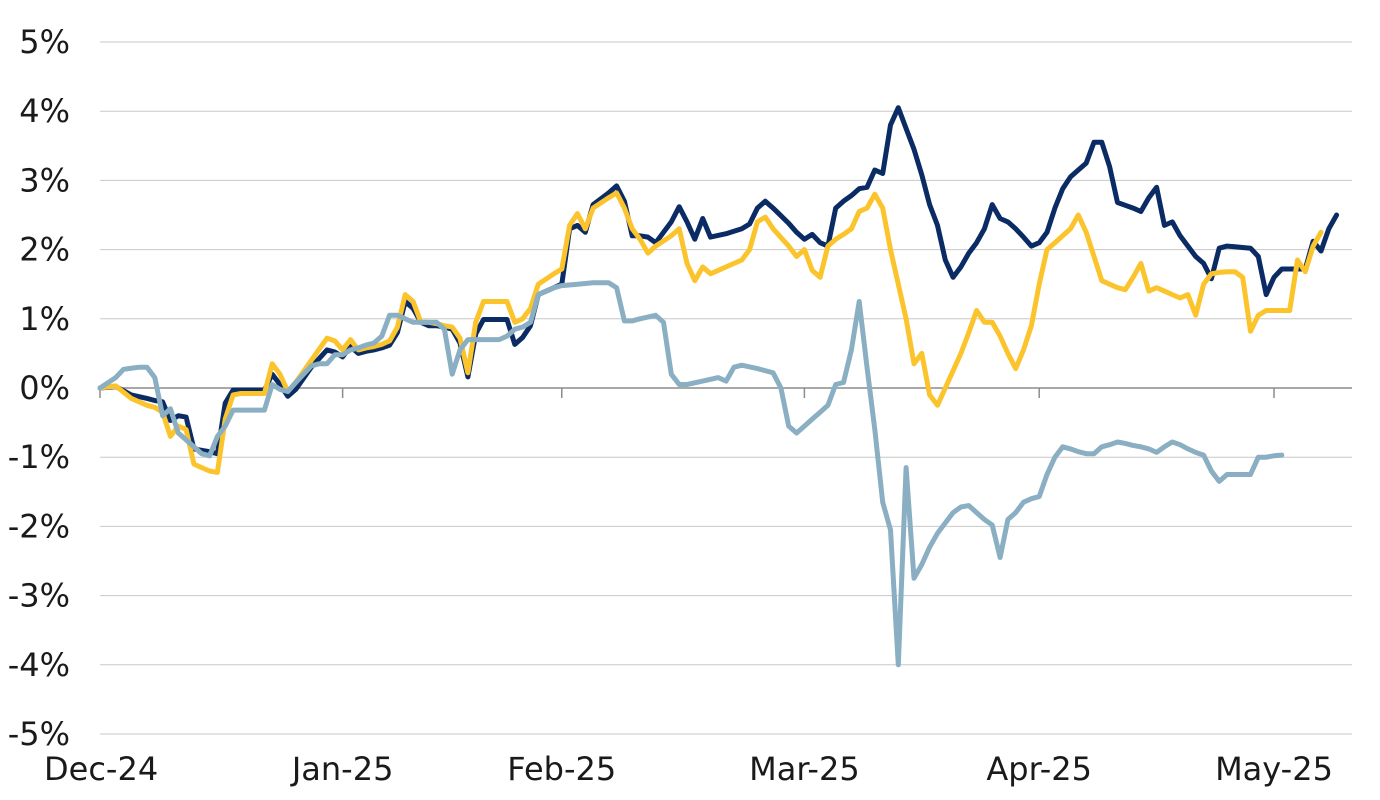 The height and width of the screenshot is (800, 1380). I want to click on x-tick-label: Apr-25, so click(1039, 769).